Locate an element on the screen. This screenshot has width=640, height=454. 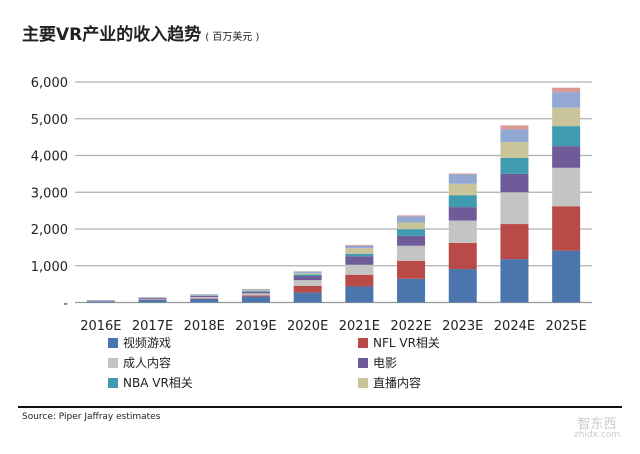
legend-item: 视频游戏 is located at coordinates (139, 342).